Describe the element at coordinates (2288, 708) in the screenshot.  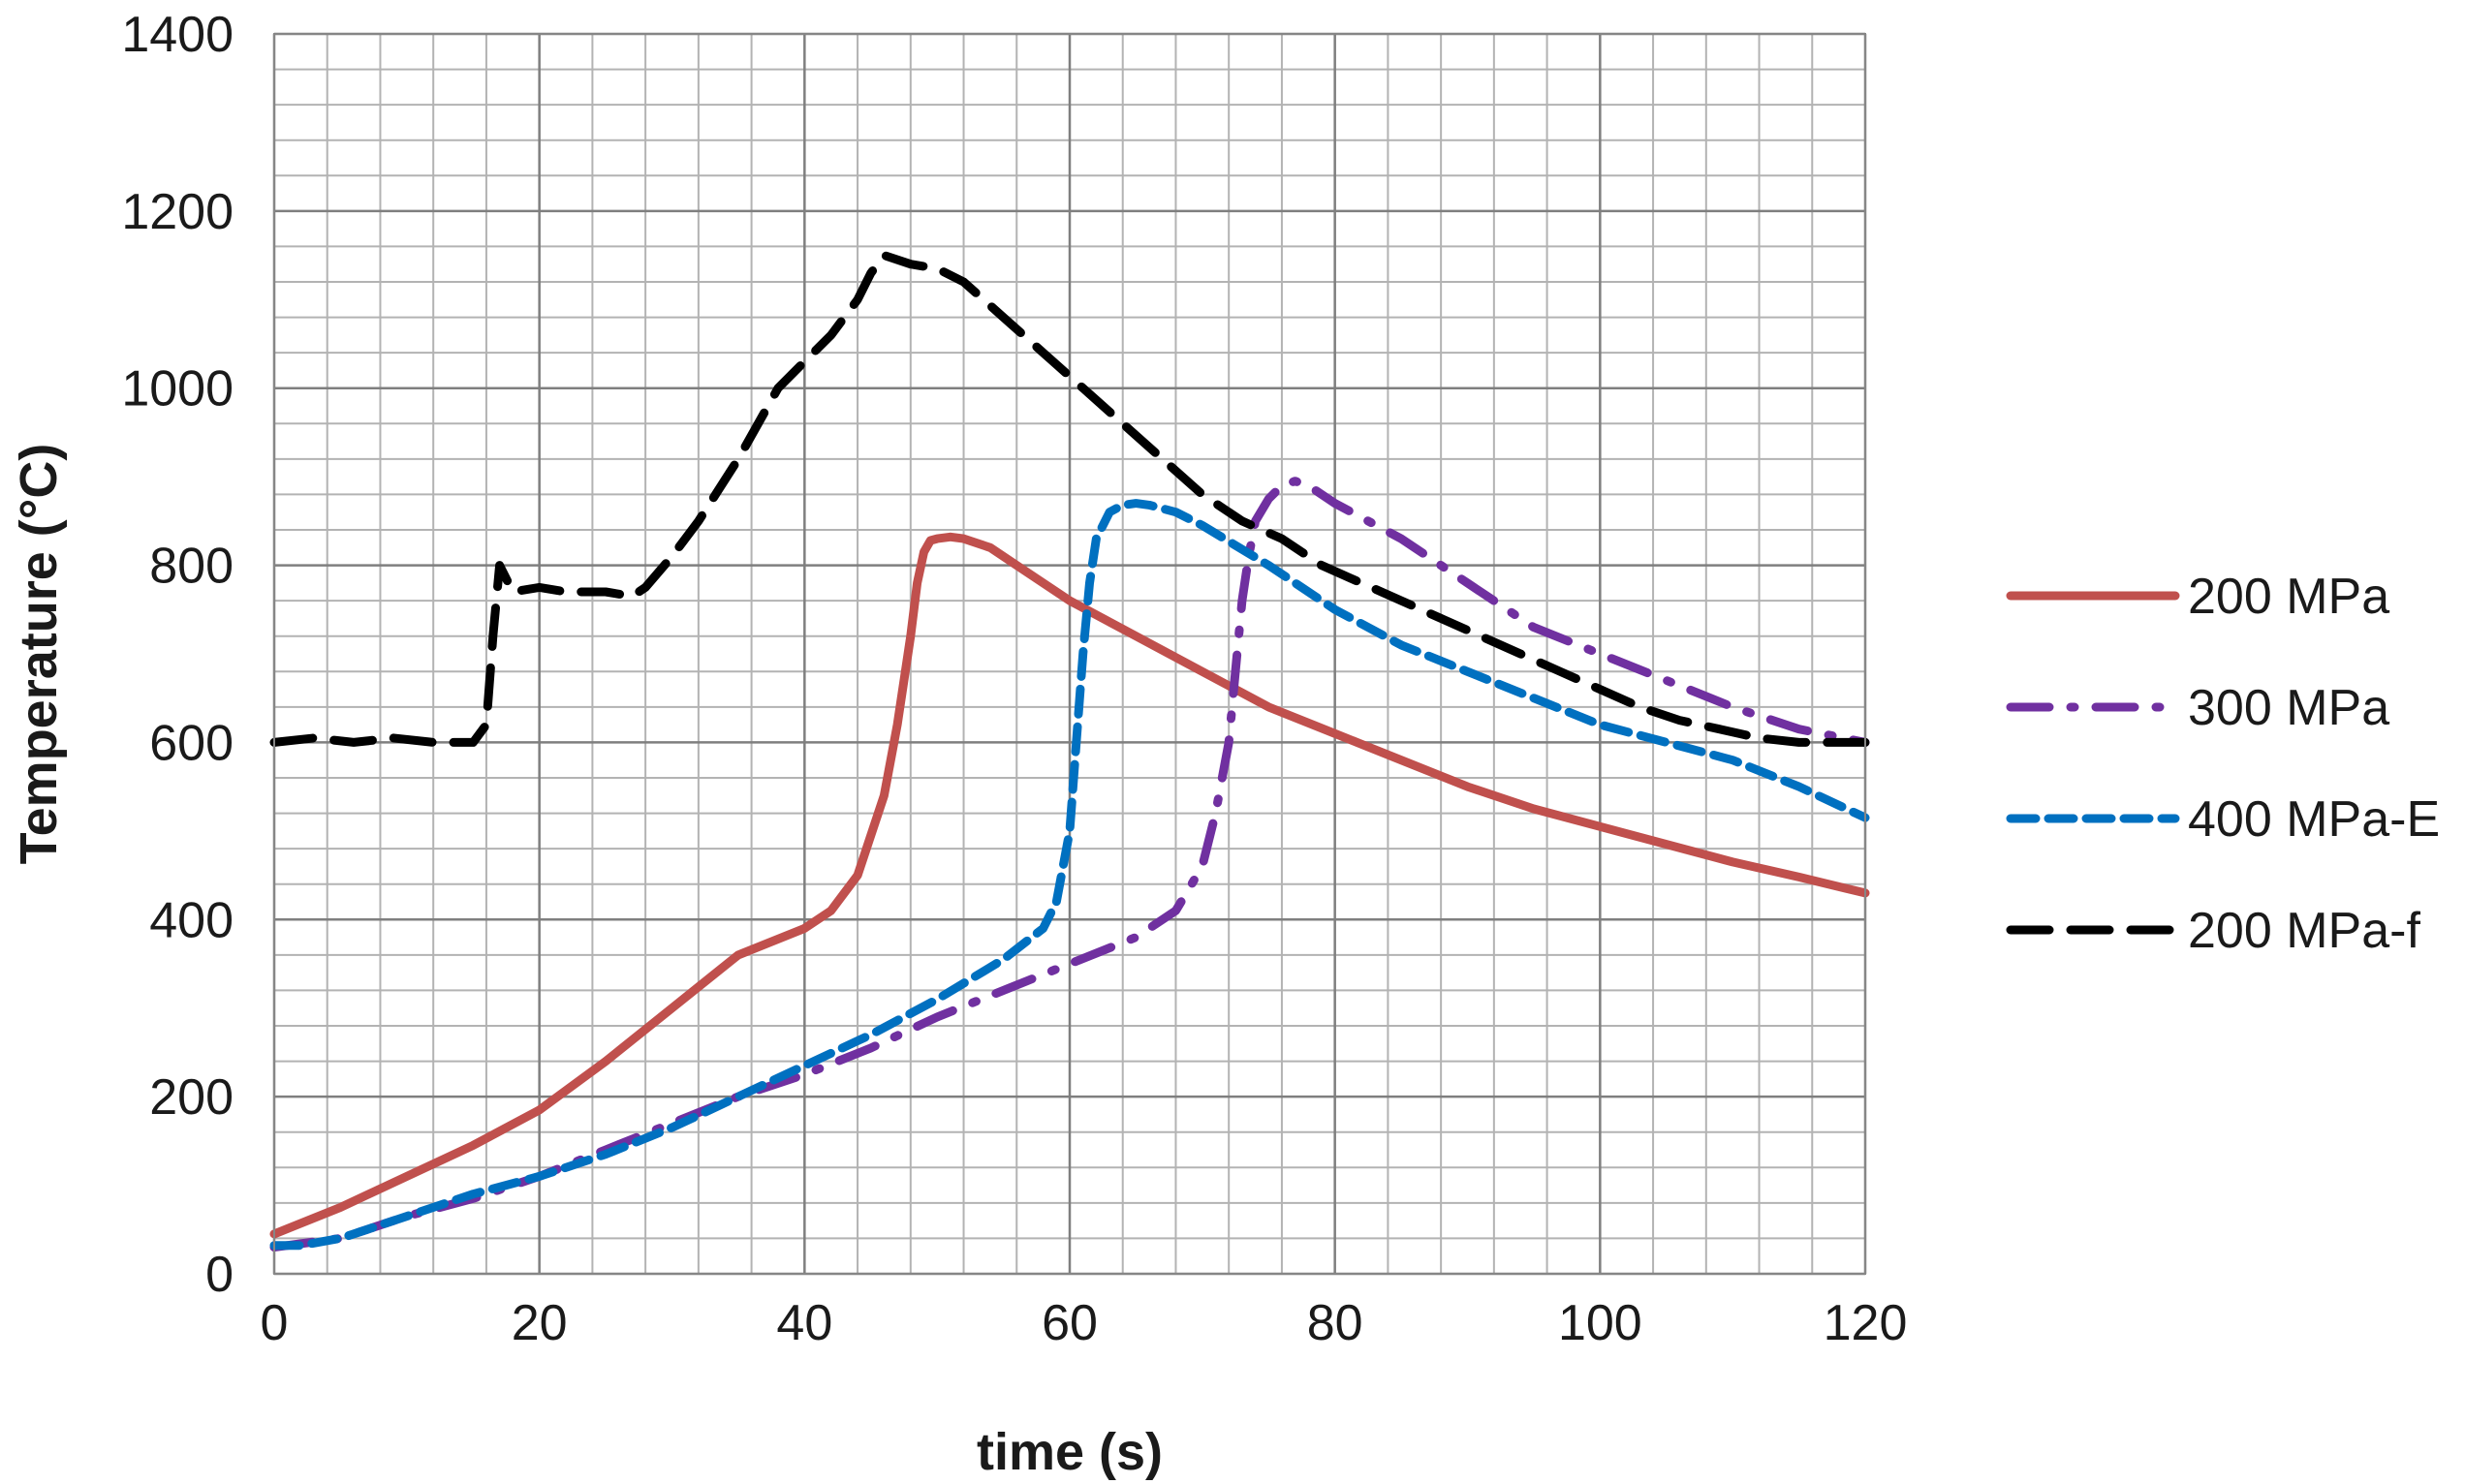
I see `legend-label: 300 MPa` at that location.